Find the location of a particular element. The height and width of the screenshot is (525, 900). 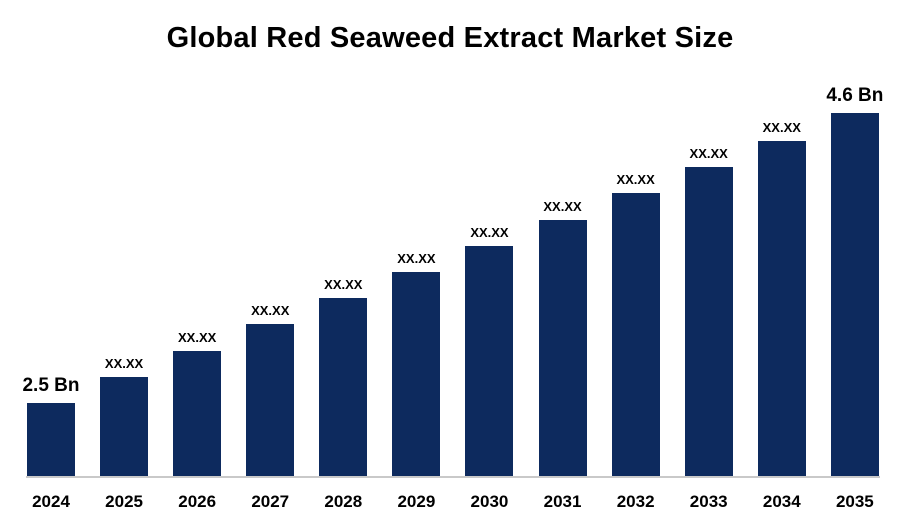

x-axis-label: 2034 is located at coordinates (781, 501).